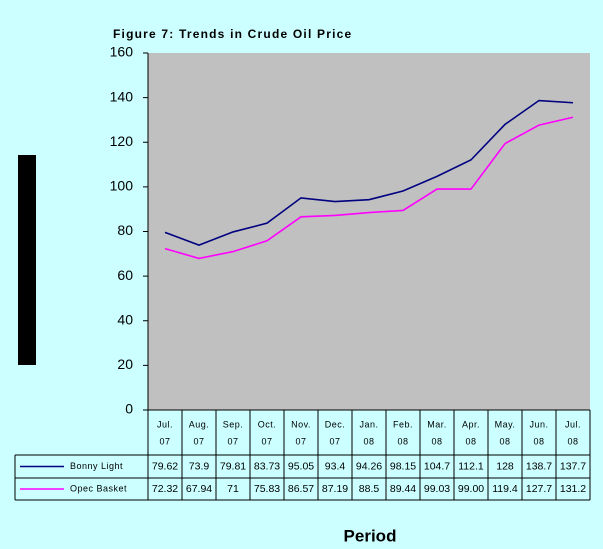 This screenshot has width=603, height=549. Describe the element at coordinates (335, 424) in the screenshot. I see `x-tick-label: Dec.` at that location.